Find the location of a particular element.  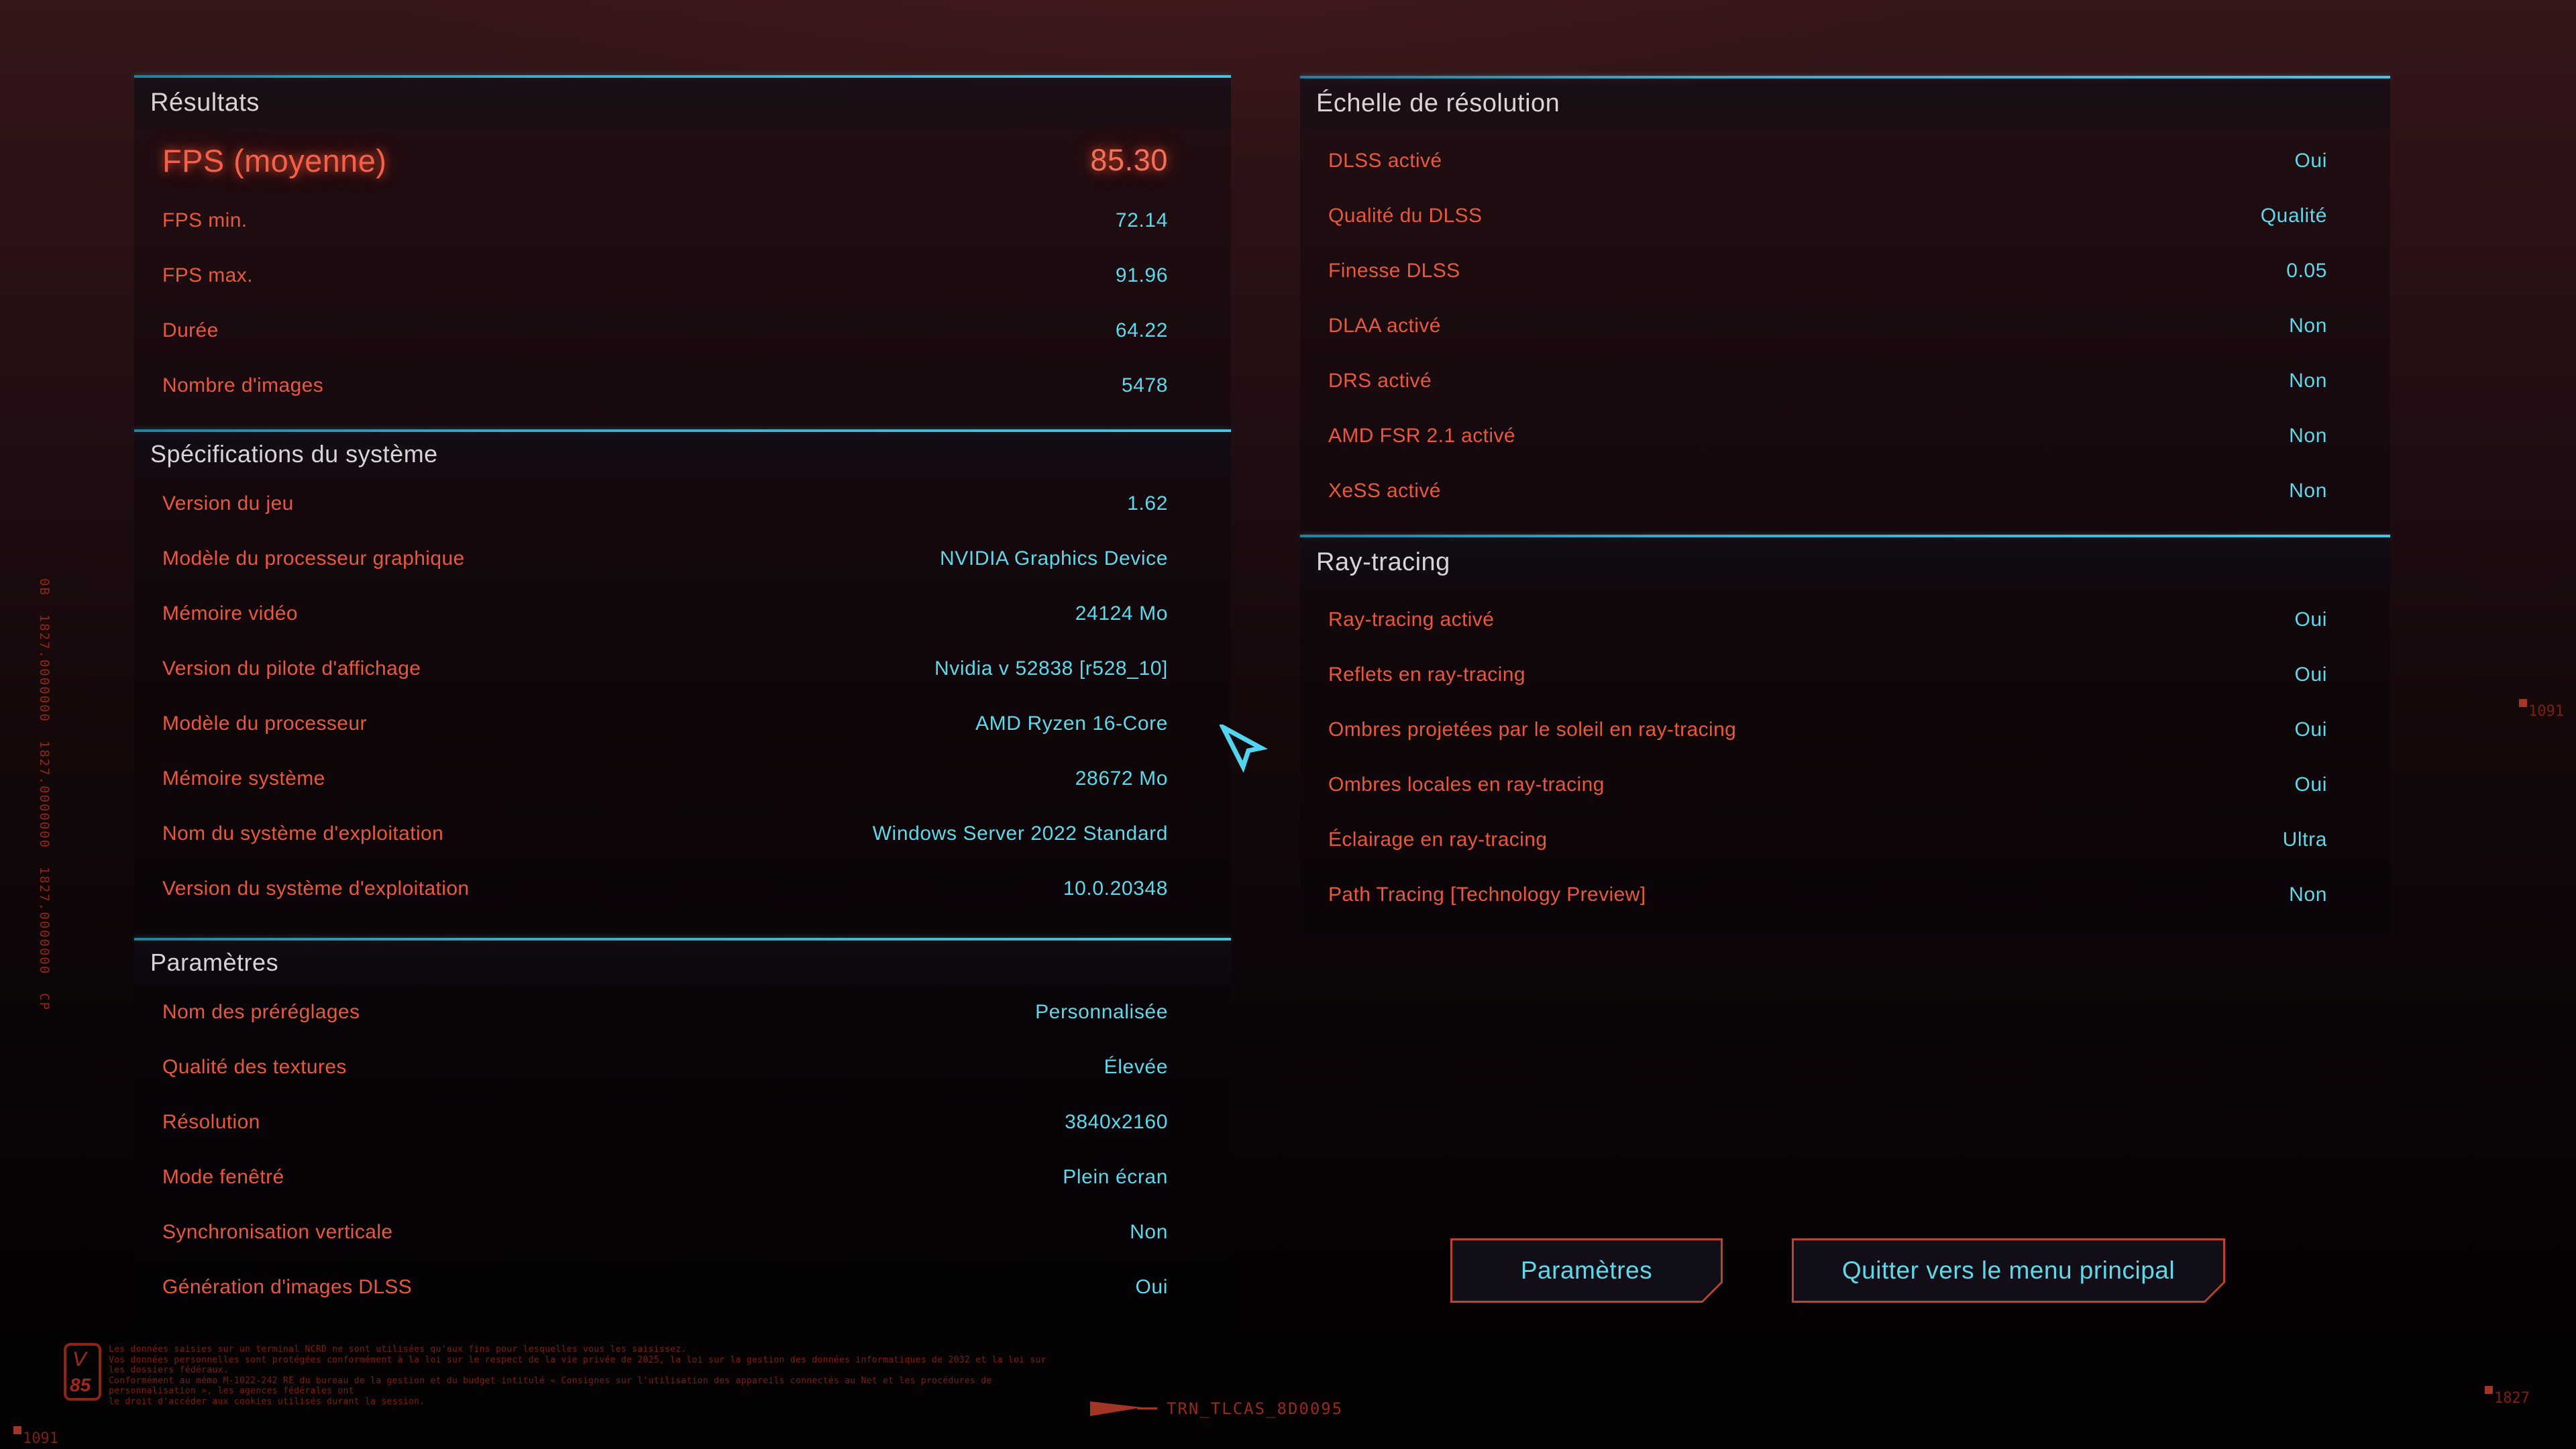

stat-label: AMD FSR 2.1 activé is located at coordinates (1421, 436).